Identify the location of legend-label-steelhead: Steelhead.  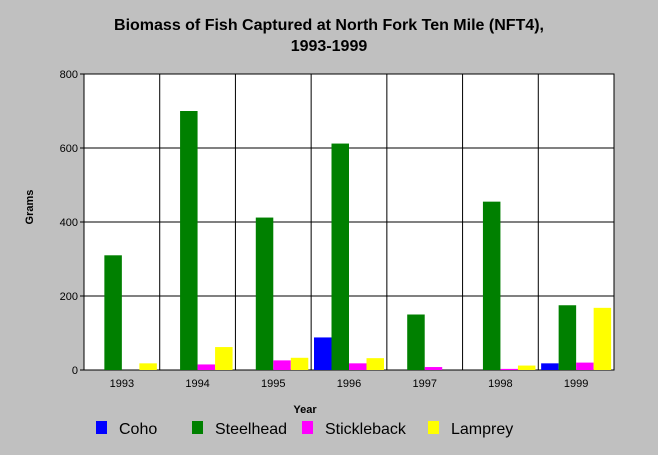
(251, 429).